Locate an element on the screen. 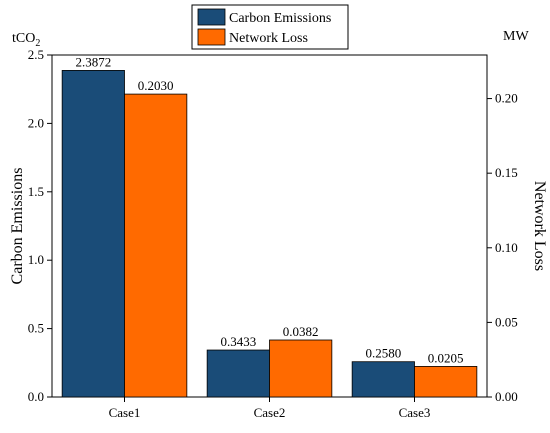  y-left-unit-sub: 2 is located at coordinates (37, 43).